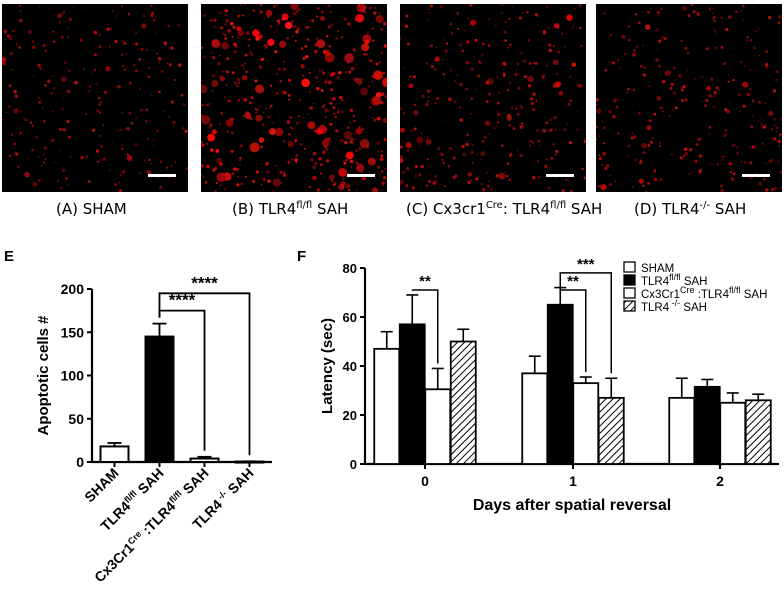 The image size is (784, 596). Describe the element at coordinates (657, 269) in the screenshot. I see `legend-label: SHAM` at that location.